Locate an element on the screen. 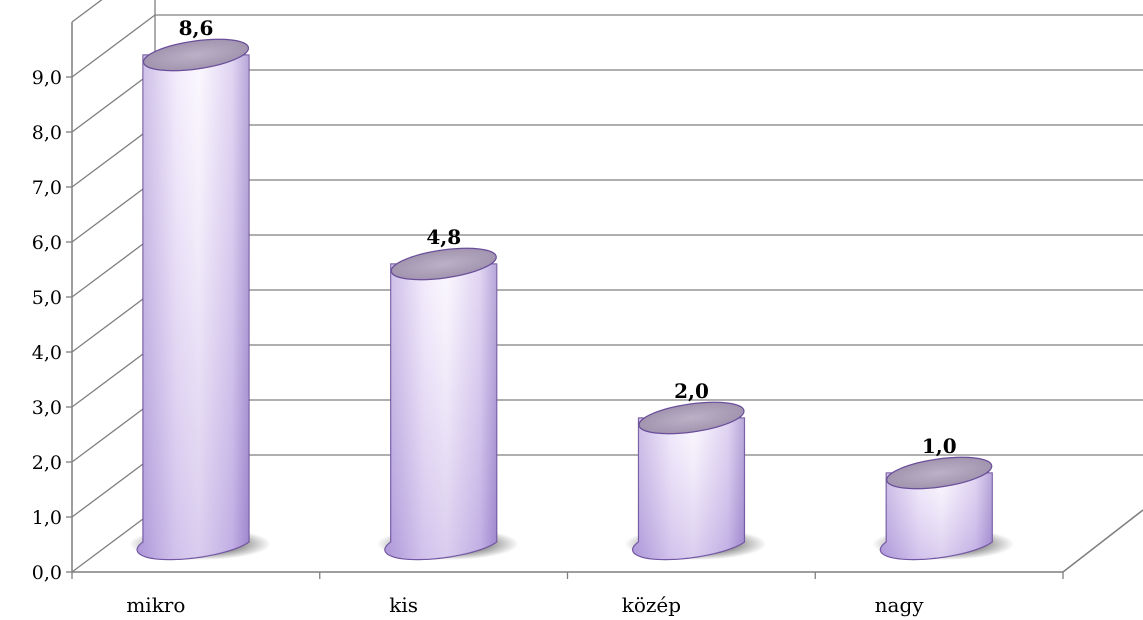 This screenshot has height=620, width=1143. data-label: 4,8 is located at coordinates (443, 237).